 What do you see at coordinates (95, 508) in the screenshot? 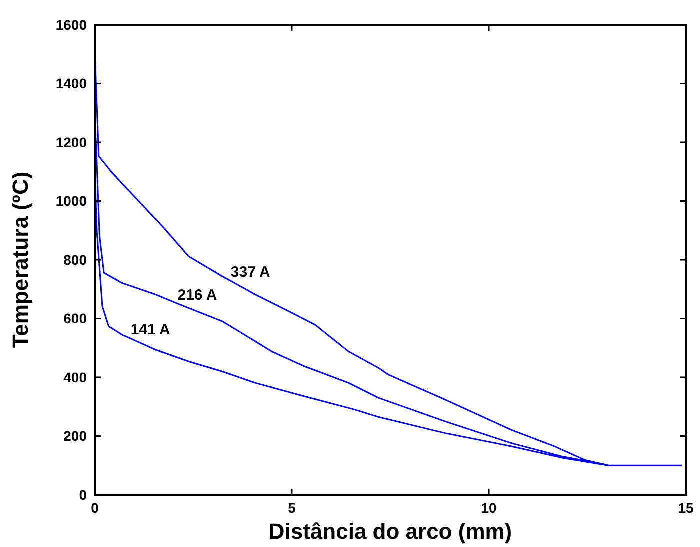
I see `x-tick-label: 0` at bounding box center [95, 508].